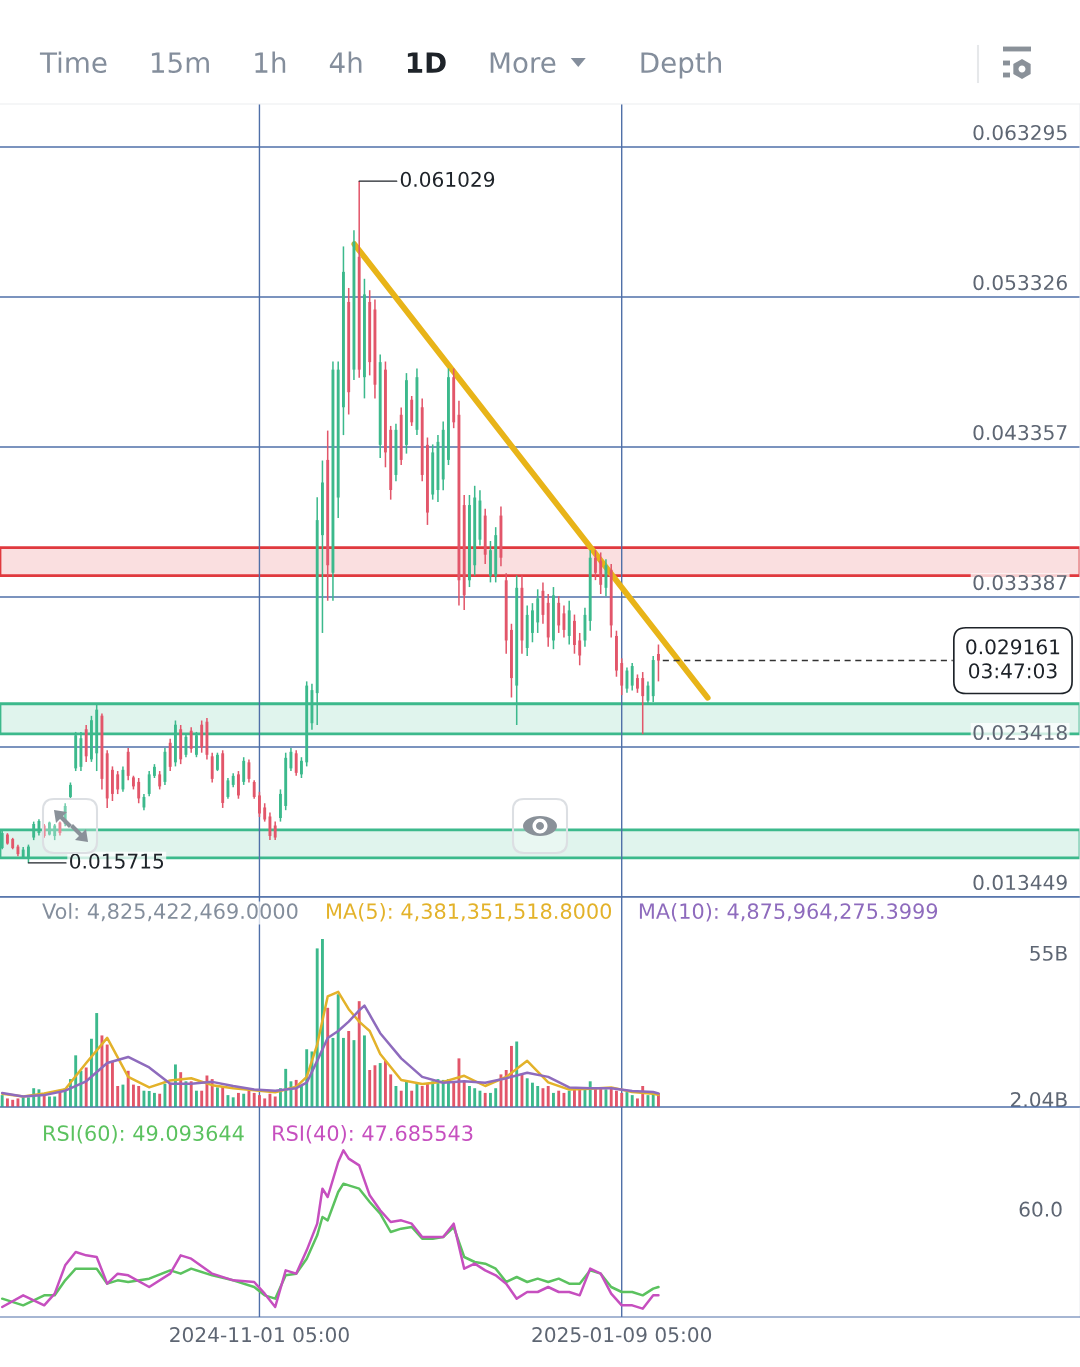 This screenshot has height=1367, width=1080. Describe the element at coordinates (426, 62) in the screenshot. I see `text: 1D` at that location.